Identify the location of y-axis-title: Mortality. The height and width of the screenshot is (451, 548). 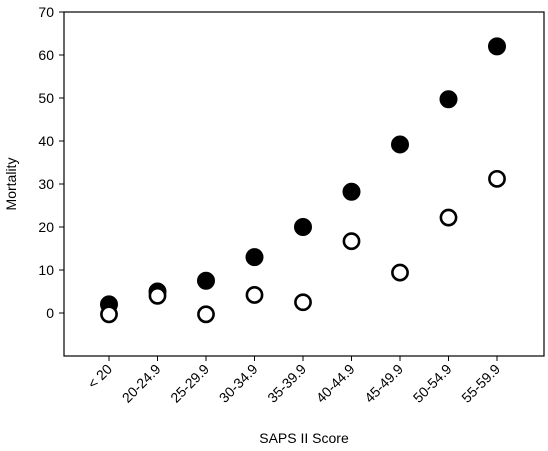
(11, 184).